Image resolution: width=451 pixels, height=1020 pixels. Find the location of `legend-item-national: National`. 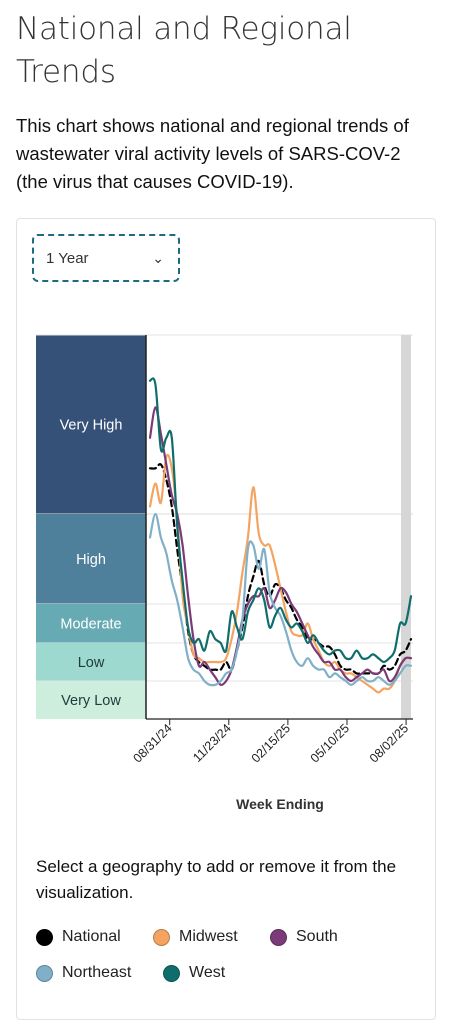

legend-item-national: National is located at coordinates (78, 937).